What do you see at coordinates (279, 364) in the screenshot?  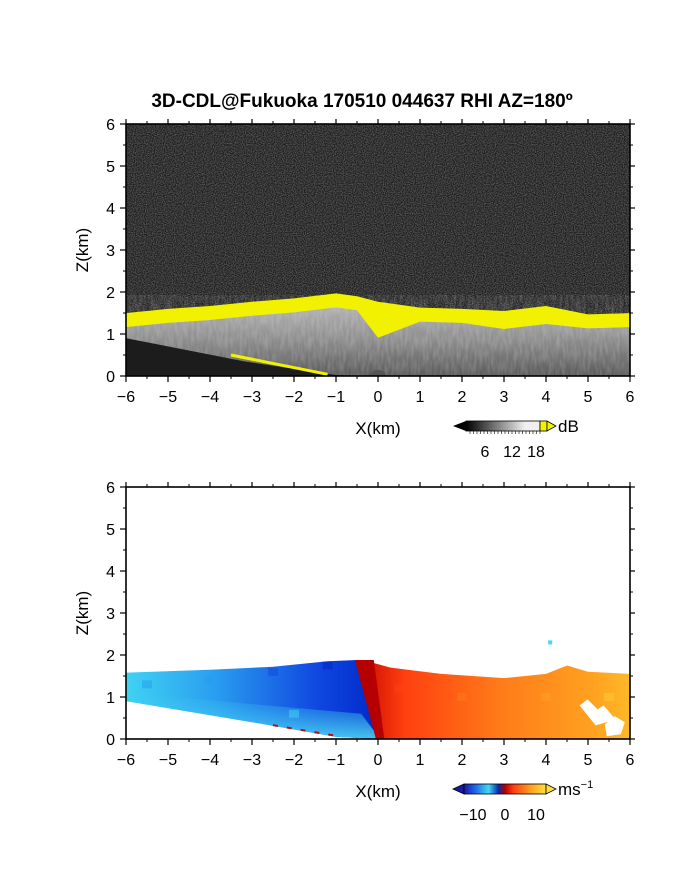 I see `ground-saturation-edge` at bounding box center [279, 364].